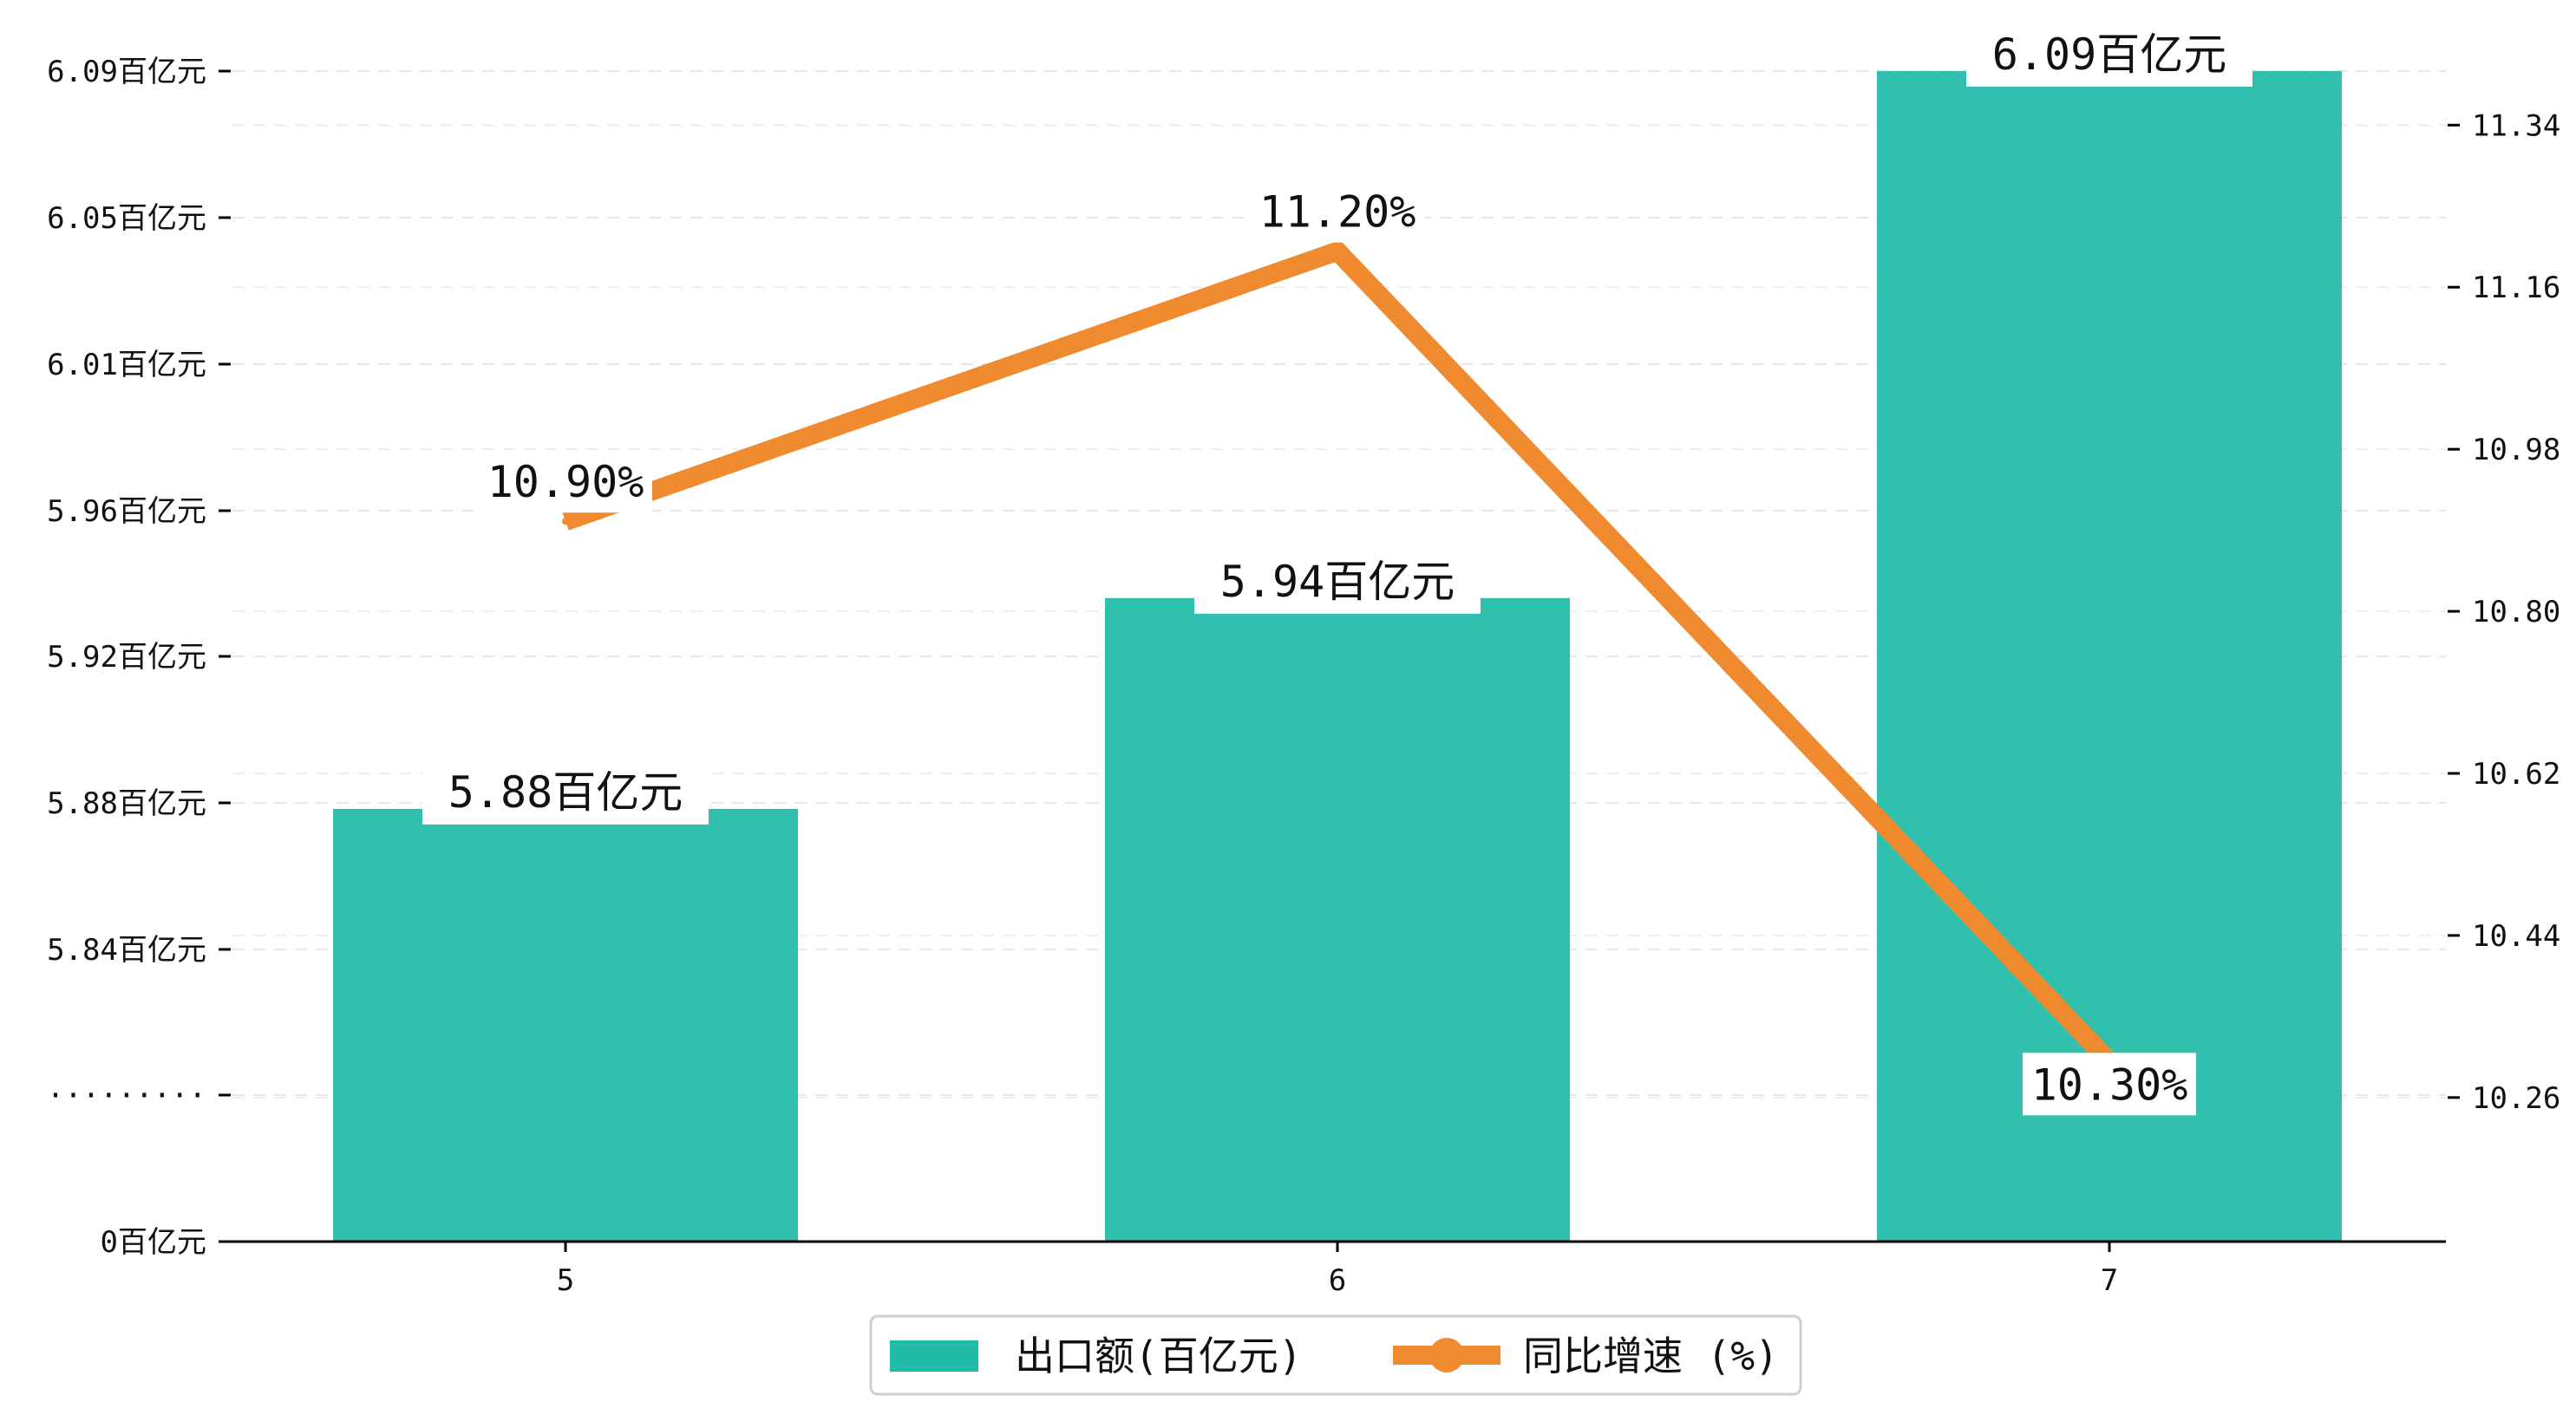  What do you see at coordinates (2516, 774) in the screenshot?
I see `right-tick-label-2: 10.62` at bounding box center [2516, 774].